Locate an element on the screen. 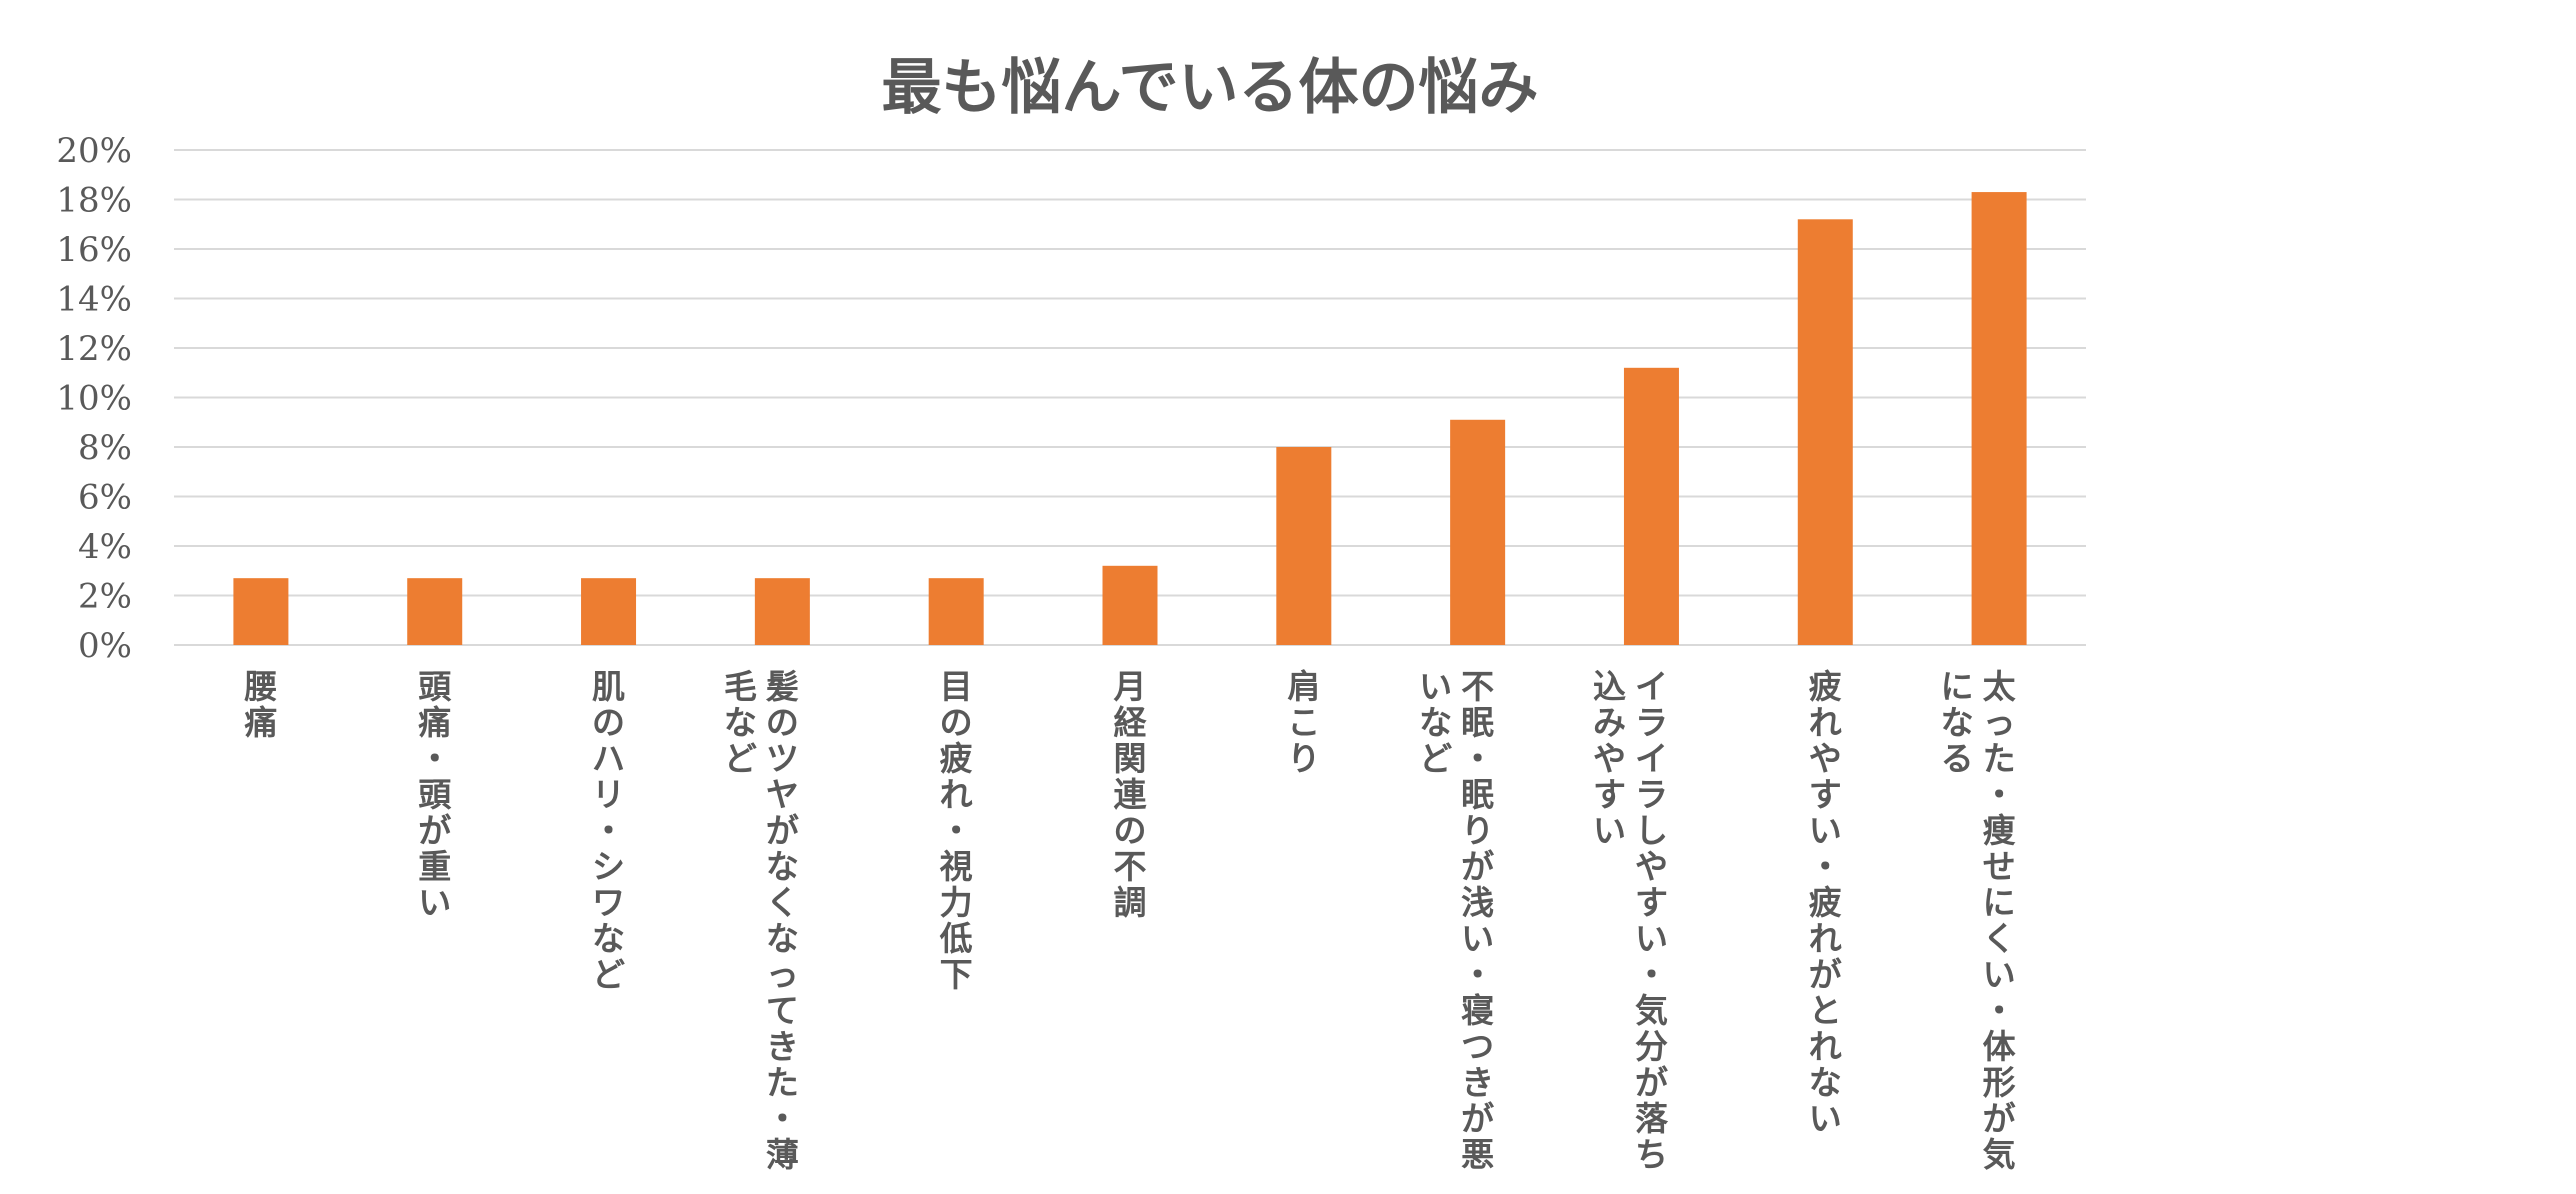 This screenshot has height=1194, width=2576. x-category-char: 分 is located at coordinates (1651, 1046).